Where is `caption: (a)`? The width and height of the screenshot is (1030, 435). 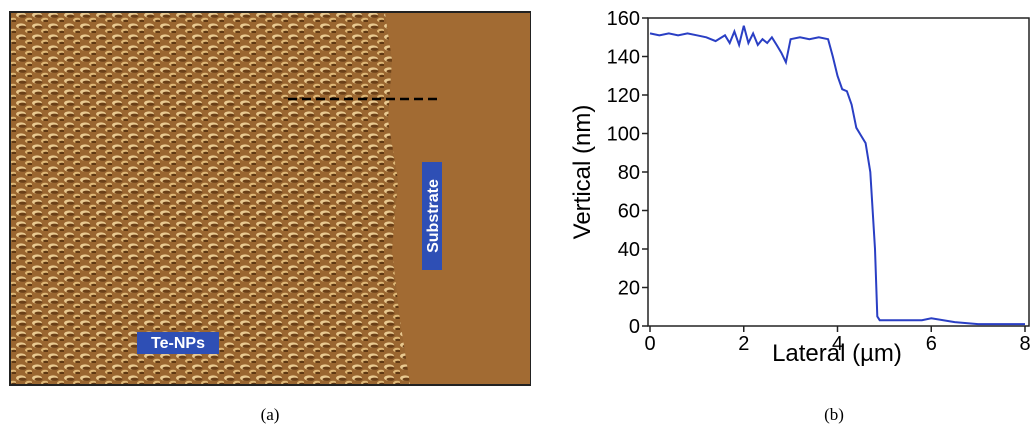
caption: (a) is located at coordinates (270, 414).